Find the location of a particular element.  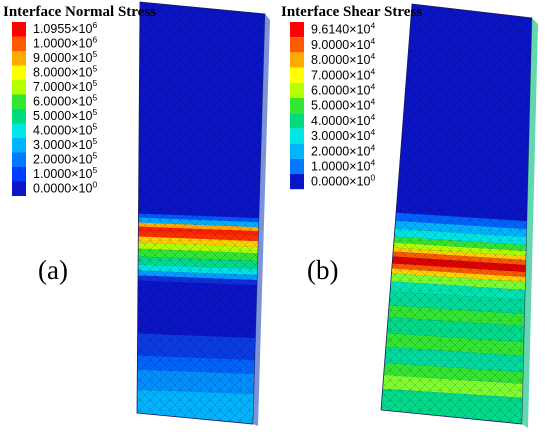

legend-value: 9.6140×10⁴ is located at coordinates (343, 29).